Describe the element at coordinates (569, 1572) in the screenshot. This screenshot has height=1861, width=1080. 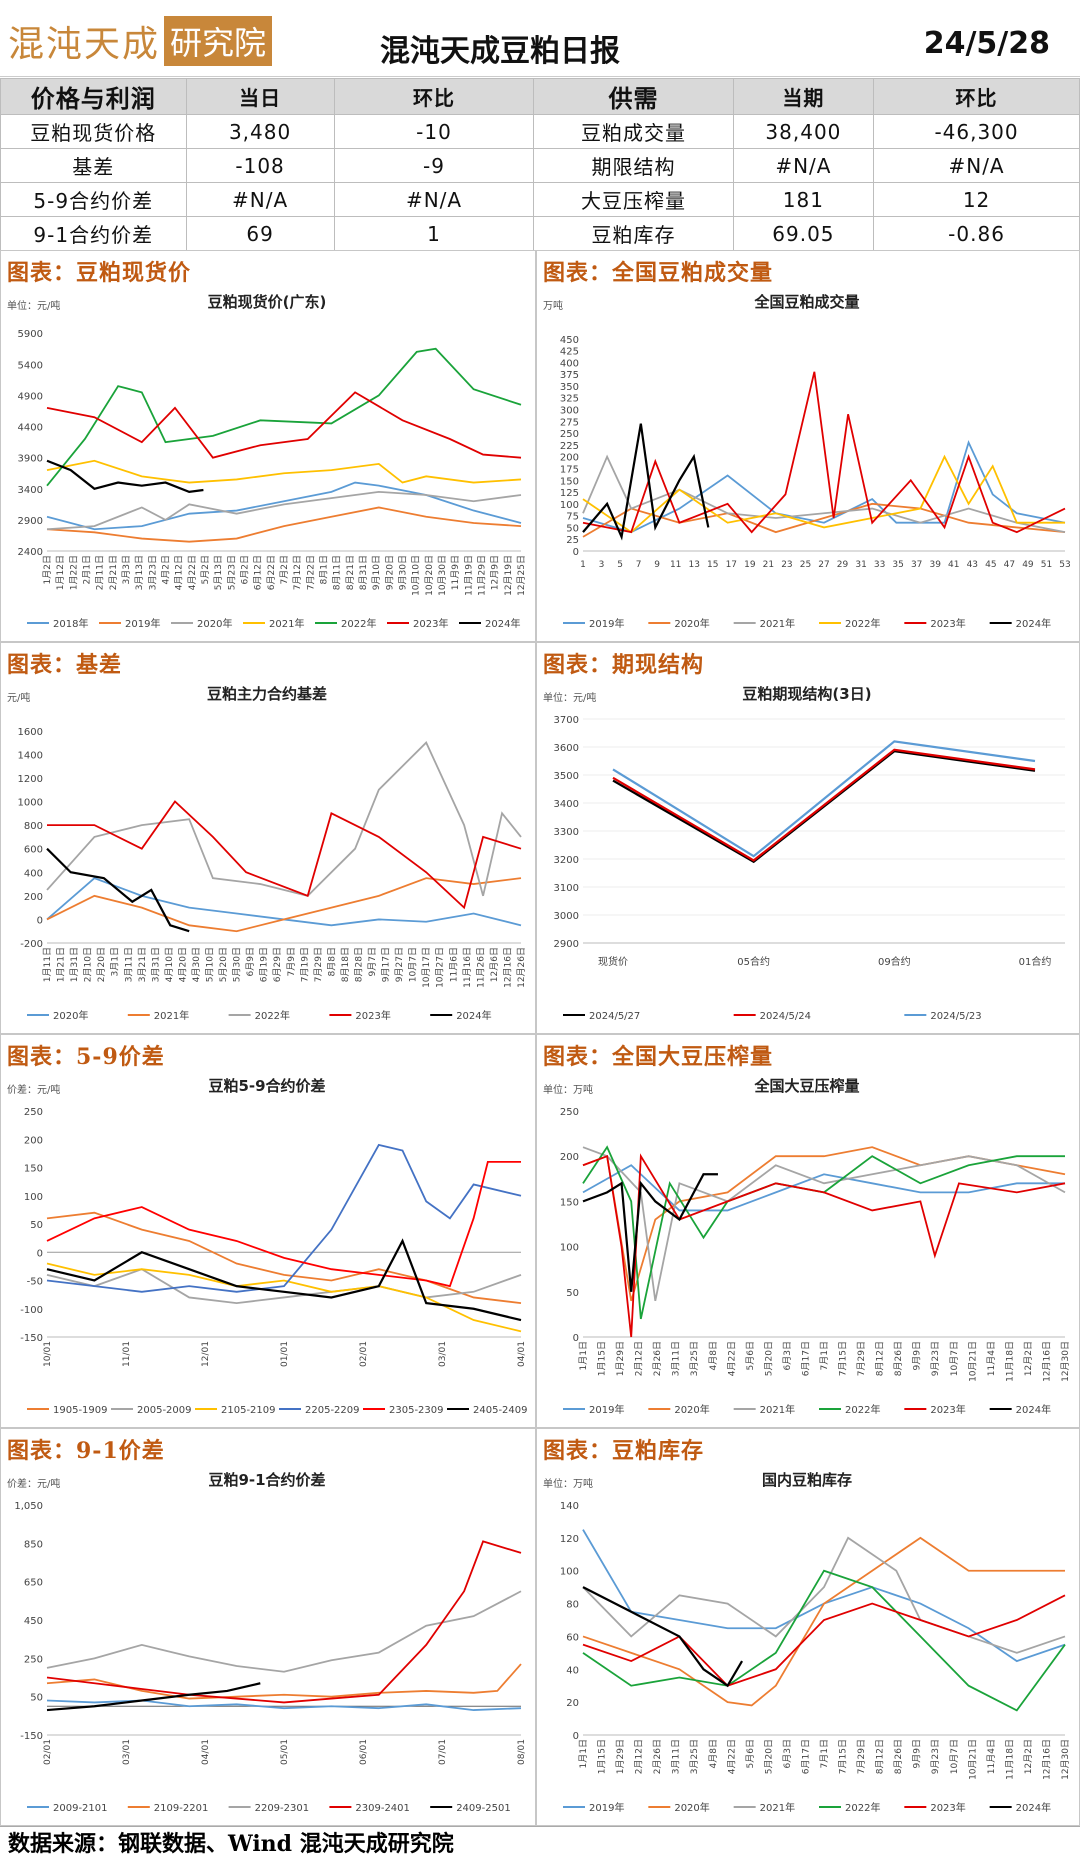
I see `y-tick-label: 100` at that location.